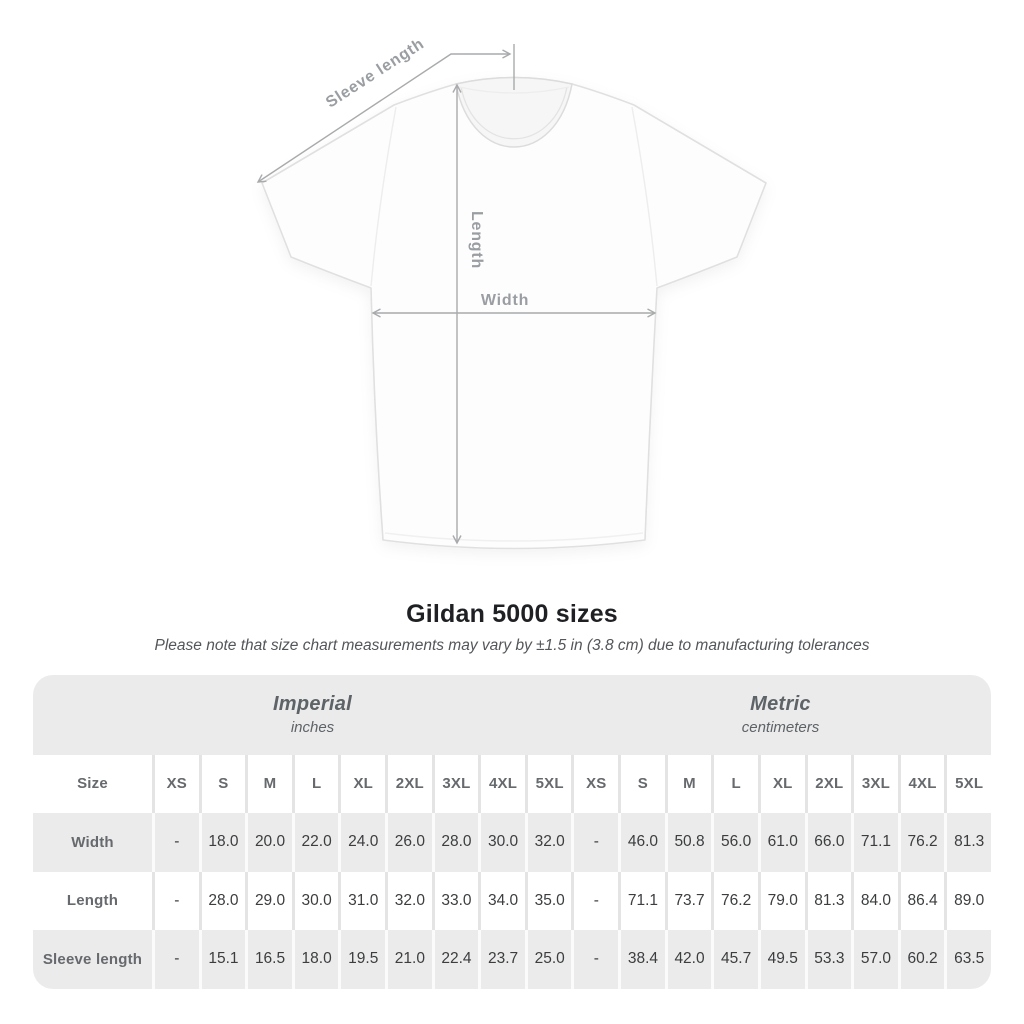  What do you see at coordinates (967, 901) in the screenshot?
I see `table-cell: 89.0` at bounding box center [967, 901].